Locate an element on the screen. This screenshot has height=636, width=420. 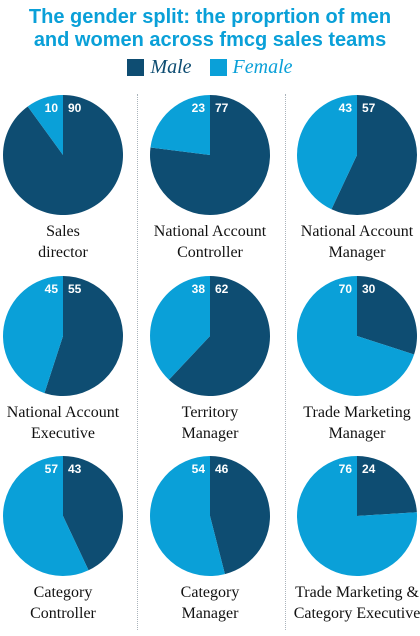
data-label-female: 54 is located at coordinates (199, 469).